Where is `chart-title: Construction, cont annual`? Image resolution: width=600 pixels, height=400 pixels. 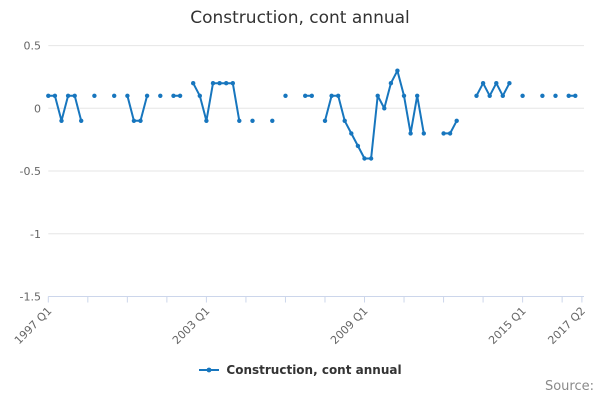 chart-title: Construction, cont annual is located at coordinates (300, 18).